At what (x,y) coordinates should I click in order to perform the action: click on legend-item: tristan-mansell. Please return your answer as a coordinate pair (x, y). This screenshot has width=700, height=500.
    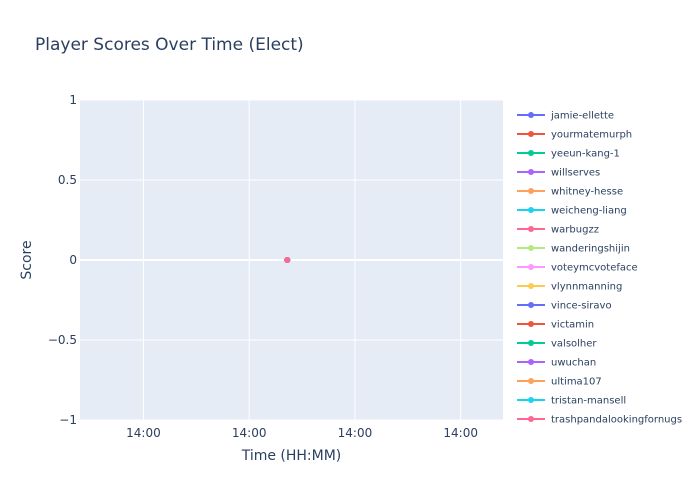
    Looking at the image, I should click on (571, 401).